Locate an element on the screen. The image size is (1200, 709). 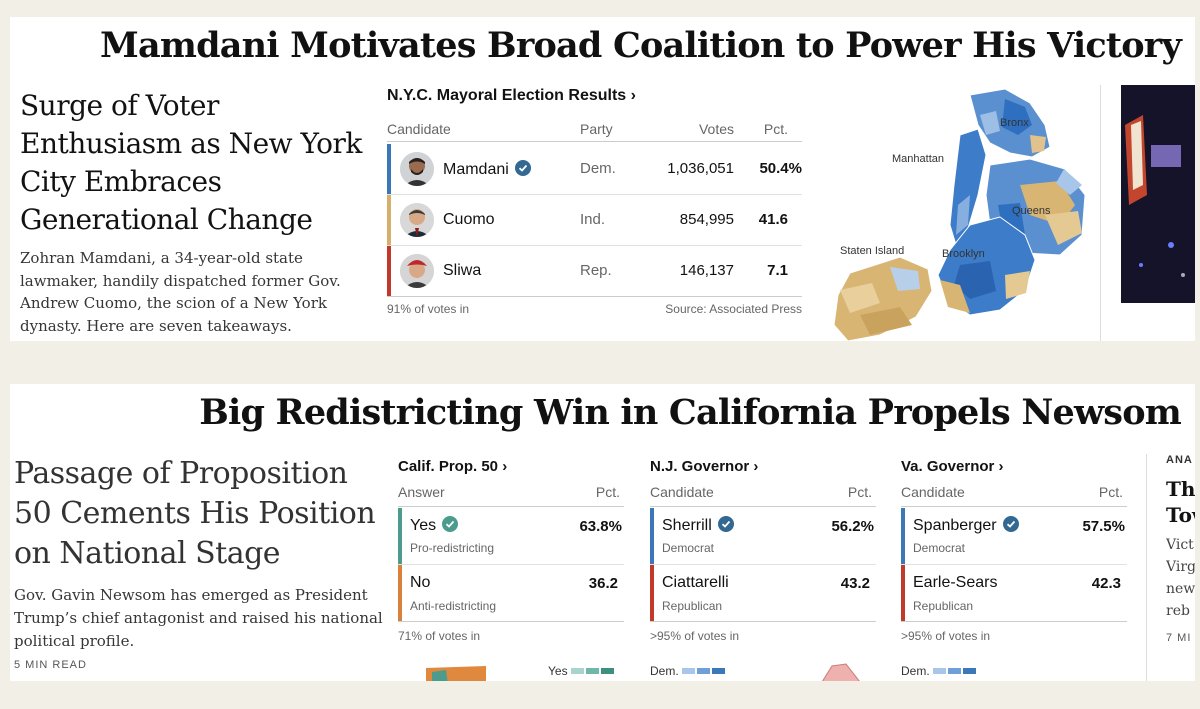
party-dem: Dem. is located at coordinates (598, 168).